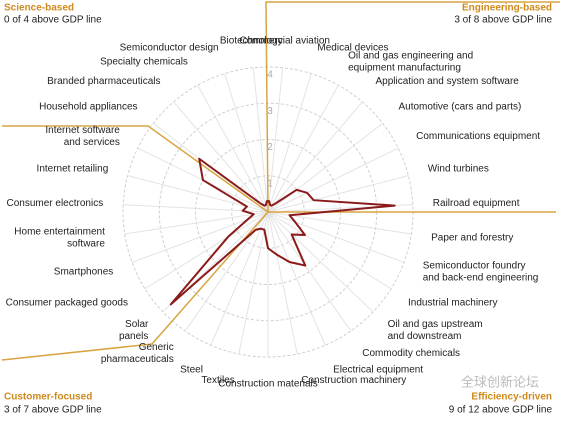  Describe the element at coordinates (270, 183) in the screenshot. I see `r-tick-label: 1` at that location.